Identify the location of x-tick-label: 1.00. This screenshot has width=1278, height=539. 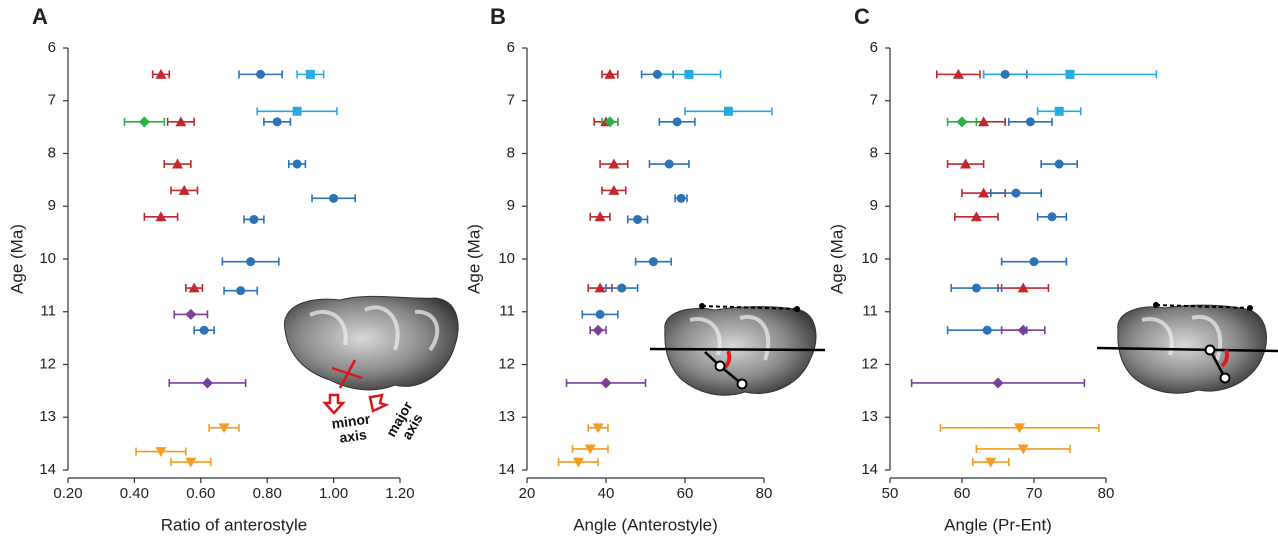
(333, 493).